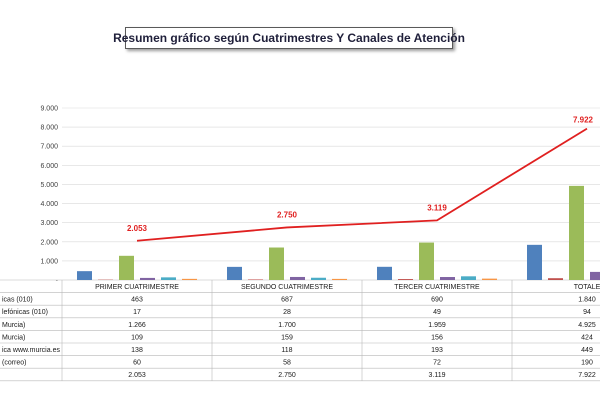  Describe the element at coordinates (49, 147) in the screenshot. I see `y-tick-label: 7.000` at that location.